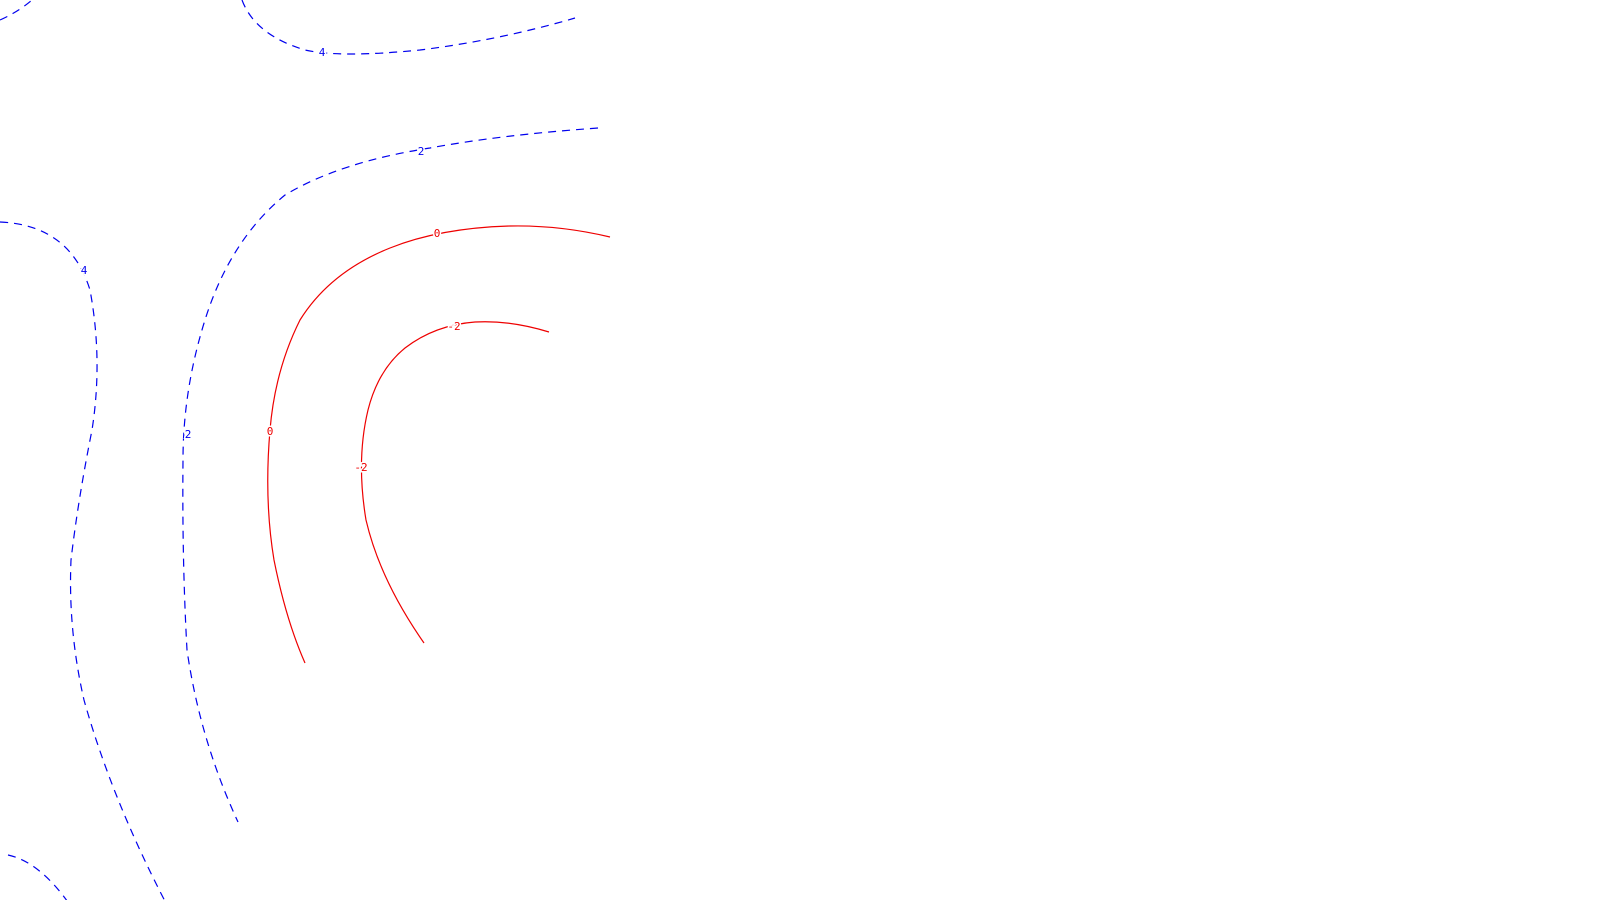 This screenshot has height=900, width=1600. Describe the element at coordinates (408, 27) in the screenshot. I see `contour-4-top` at that location.